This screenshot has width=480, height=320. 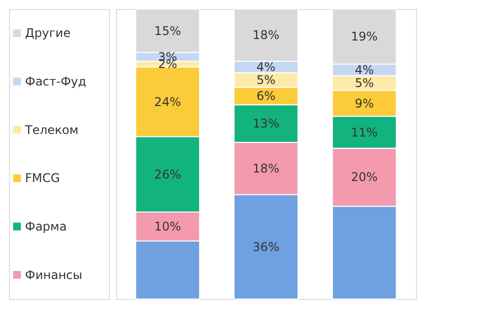 What do you see at coordinates (364, 37) in the screenshot?
I see `data-label: 19%` at bounding box center [364, 37].